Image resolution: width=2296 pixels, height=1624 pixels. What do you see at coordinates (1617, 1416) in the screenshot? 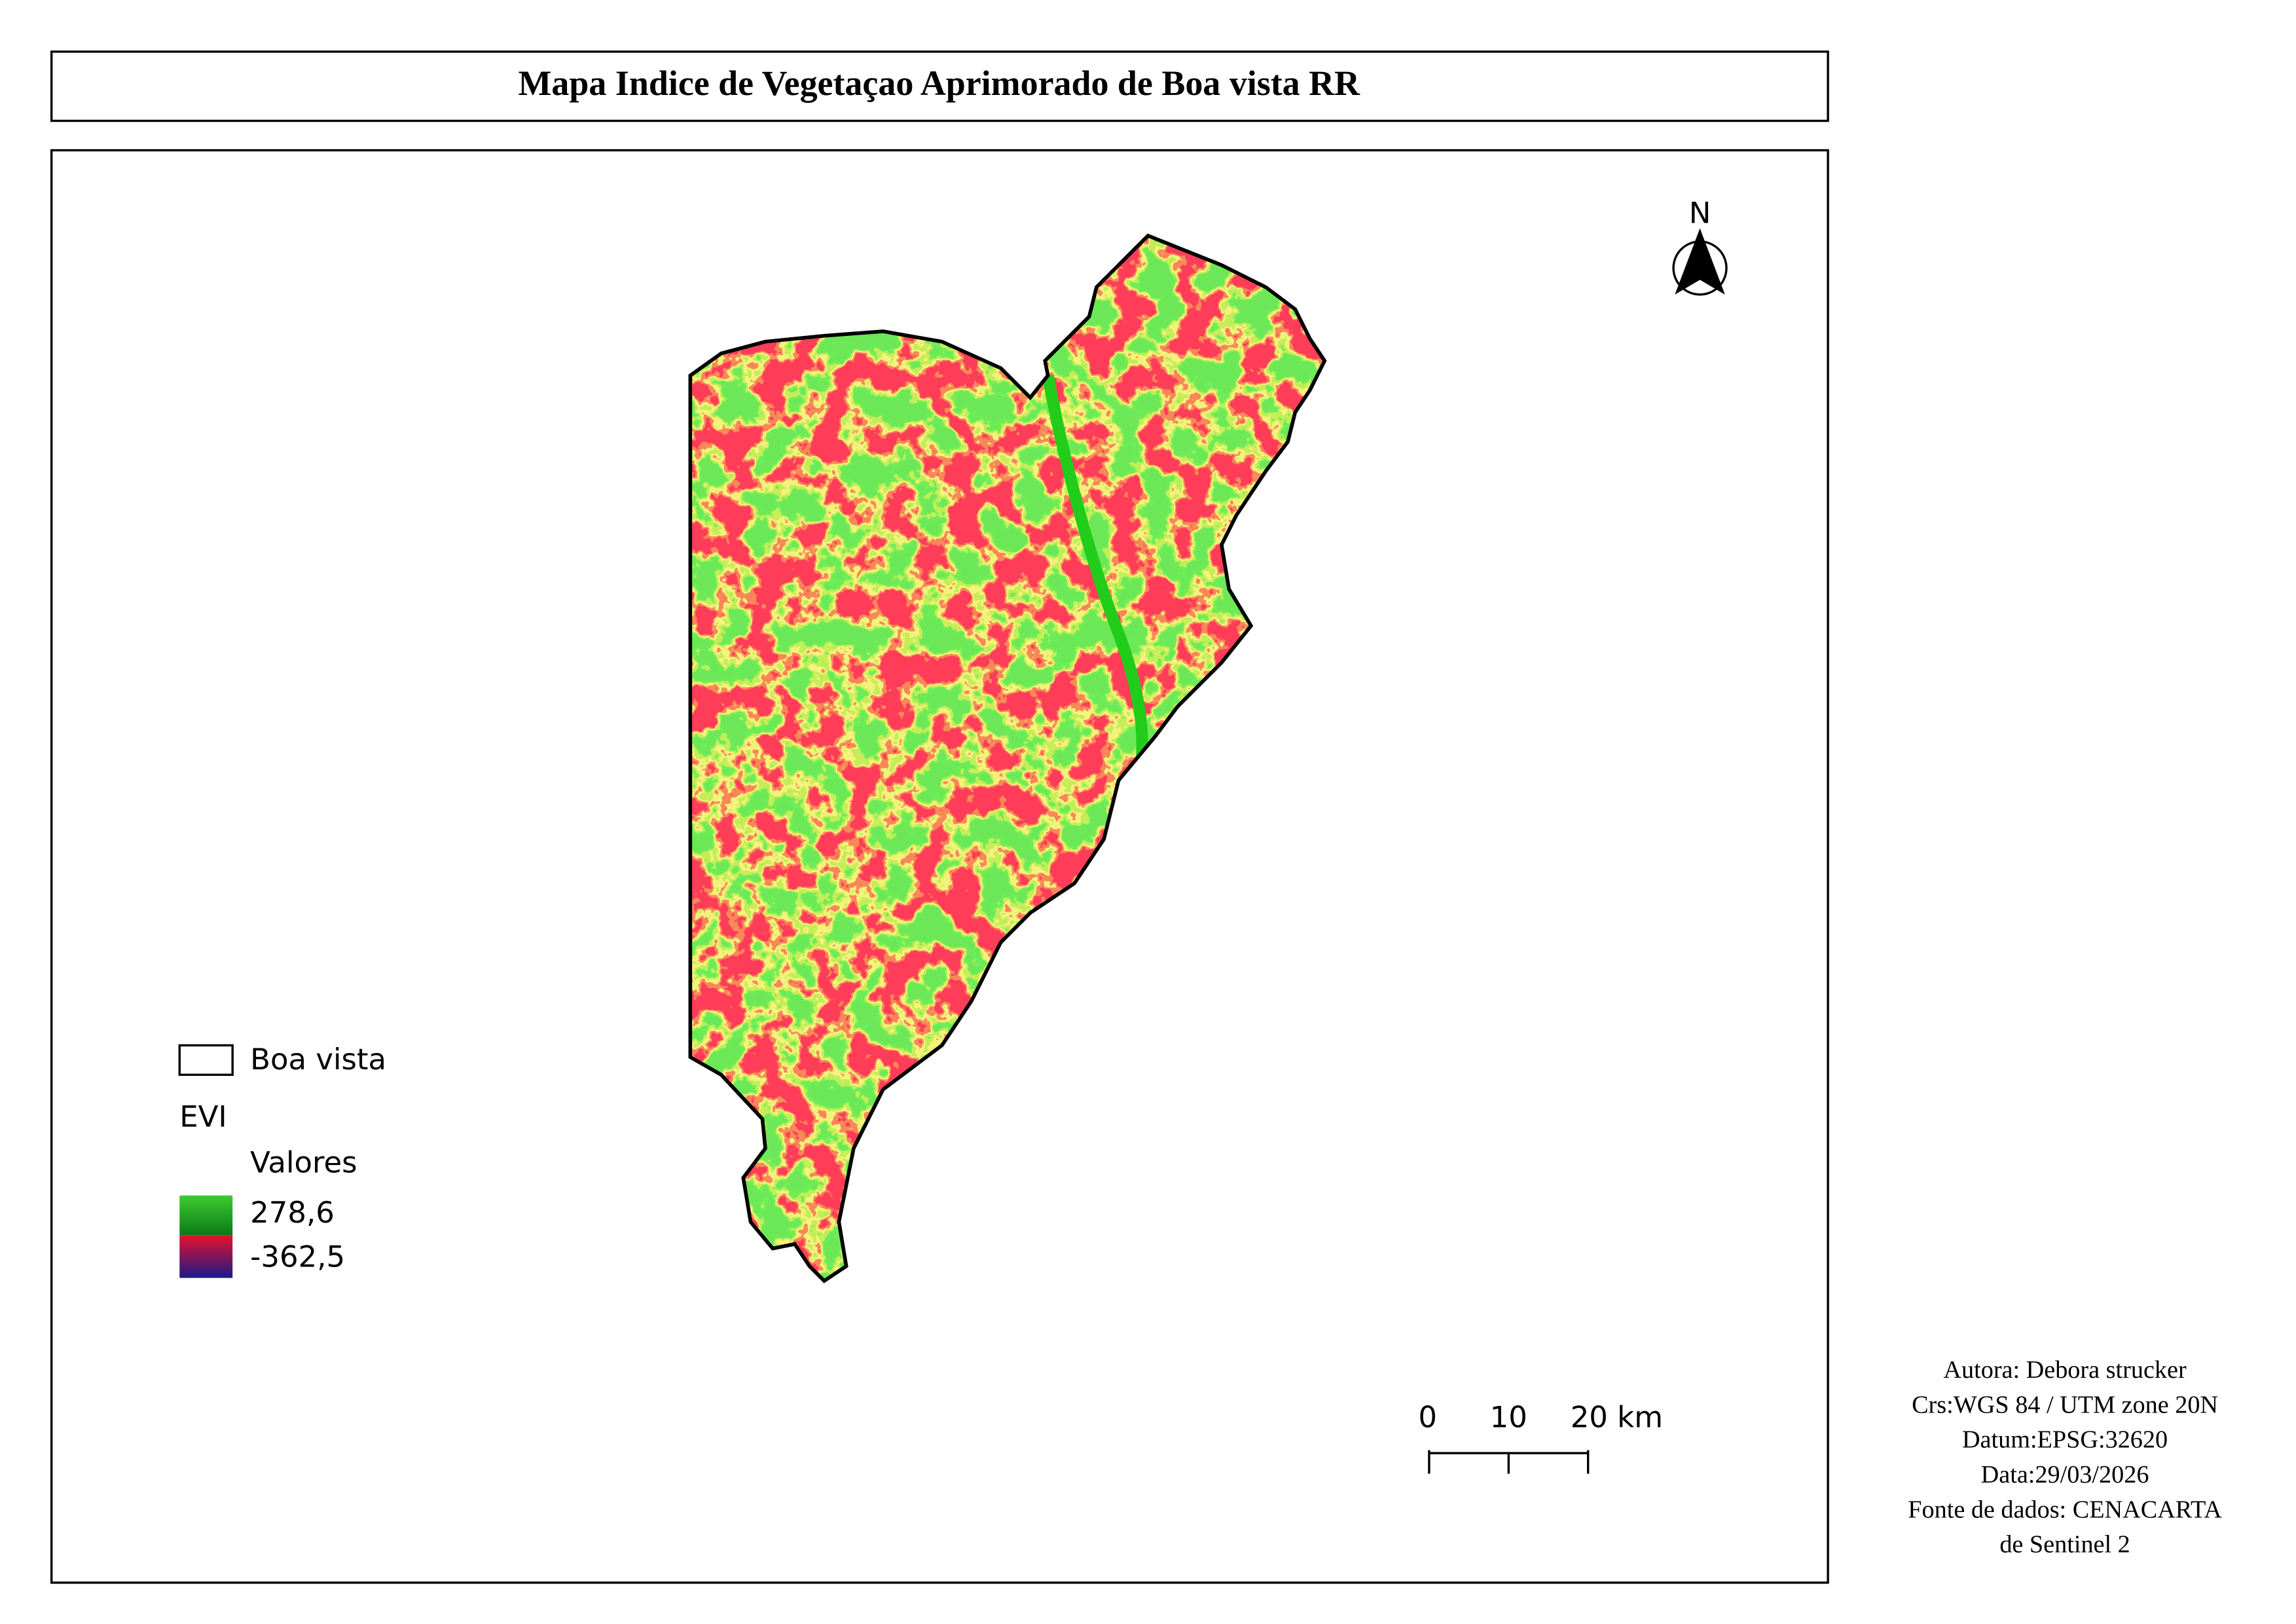
I see `scale-label: 20 km` at bounding box center [1617, 1416].